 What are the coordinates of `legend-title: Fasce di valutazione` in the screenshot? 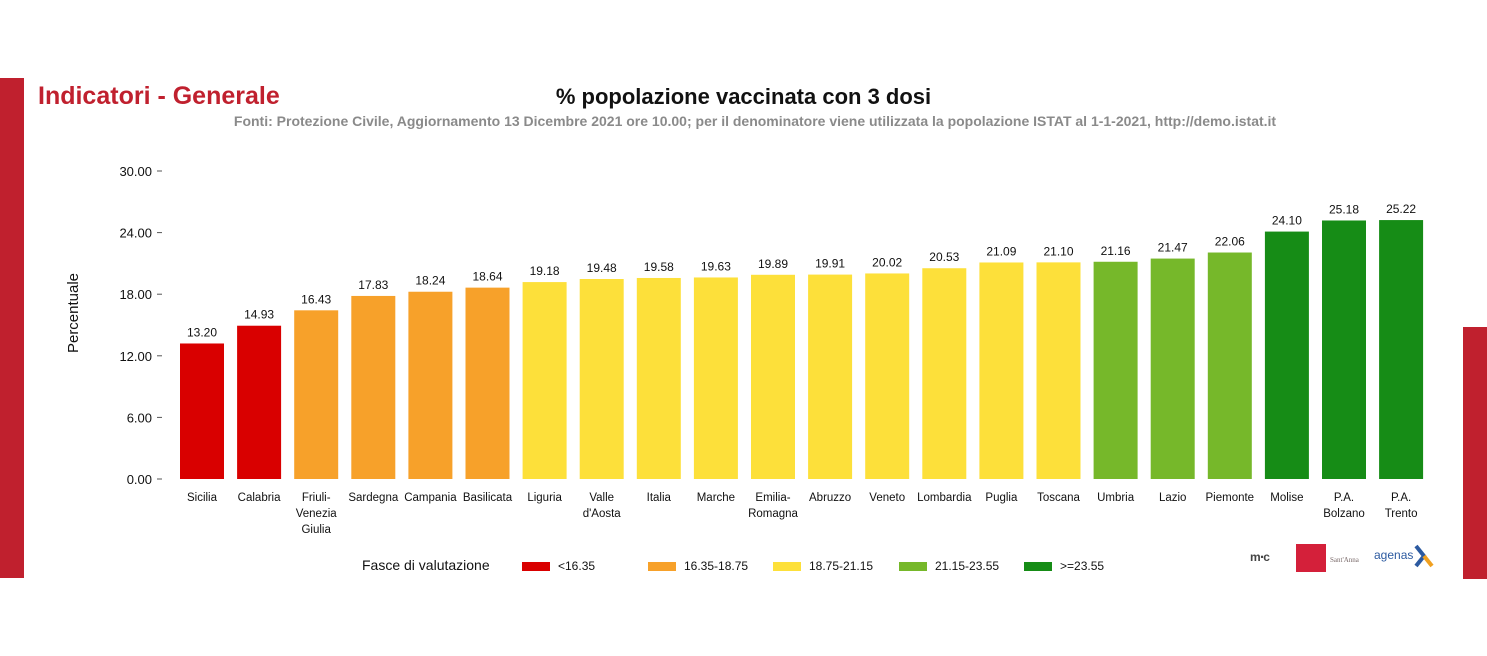 It's located at (426, 565).